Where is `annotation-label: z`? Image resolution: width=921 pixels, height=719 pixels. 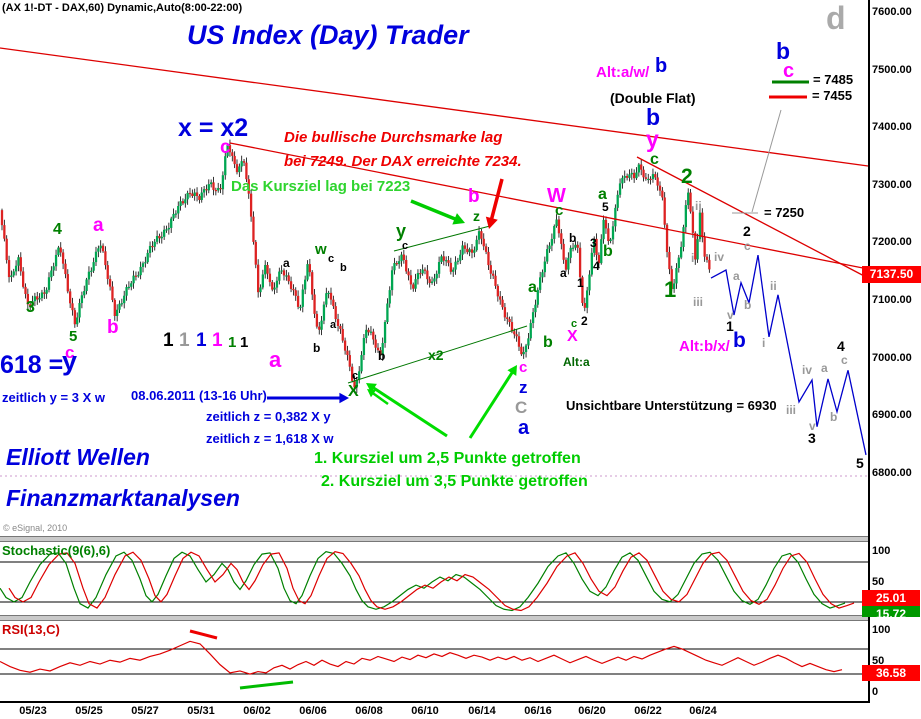 annotation-label: z is located at coordinates (523, 387).